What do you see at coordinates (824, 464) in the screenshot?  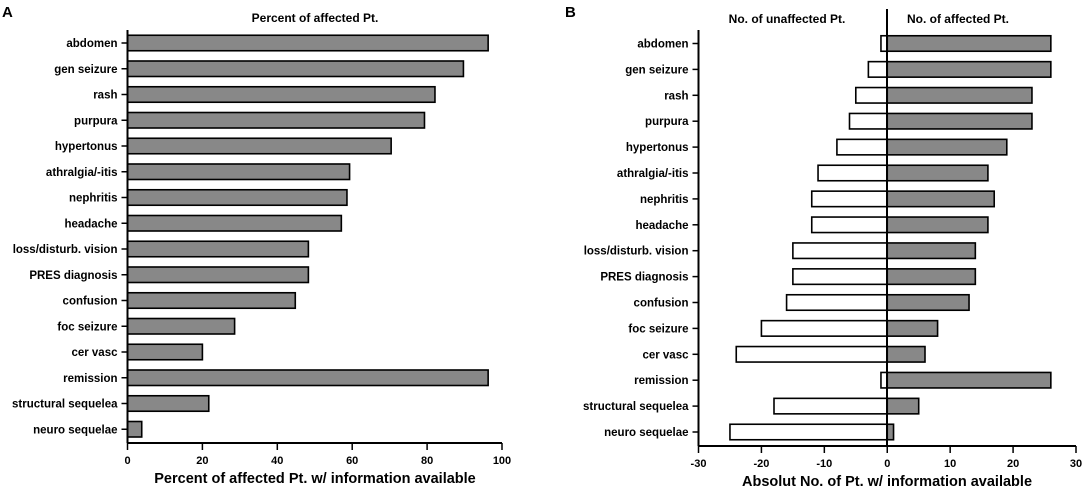 I see `x-tick-label-b-2: -10` at bounding box center [824, 464].